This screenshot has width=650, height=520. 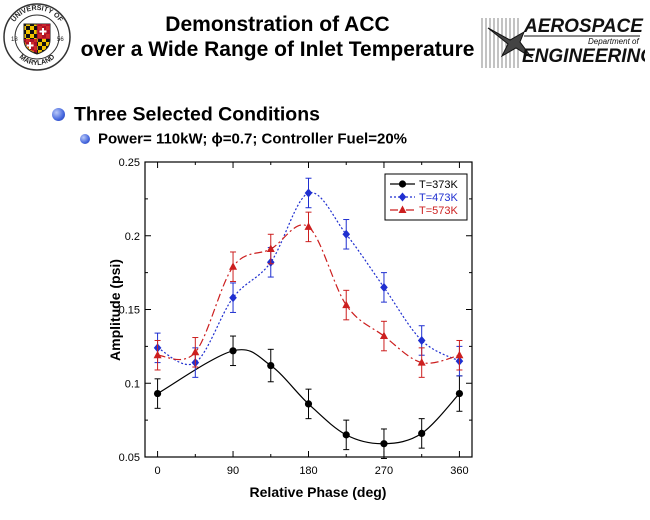 I want to click on y-axis-label: Amplitude (psi), so click(x=115, y=310).